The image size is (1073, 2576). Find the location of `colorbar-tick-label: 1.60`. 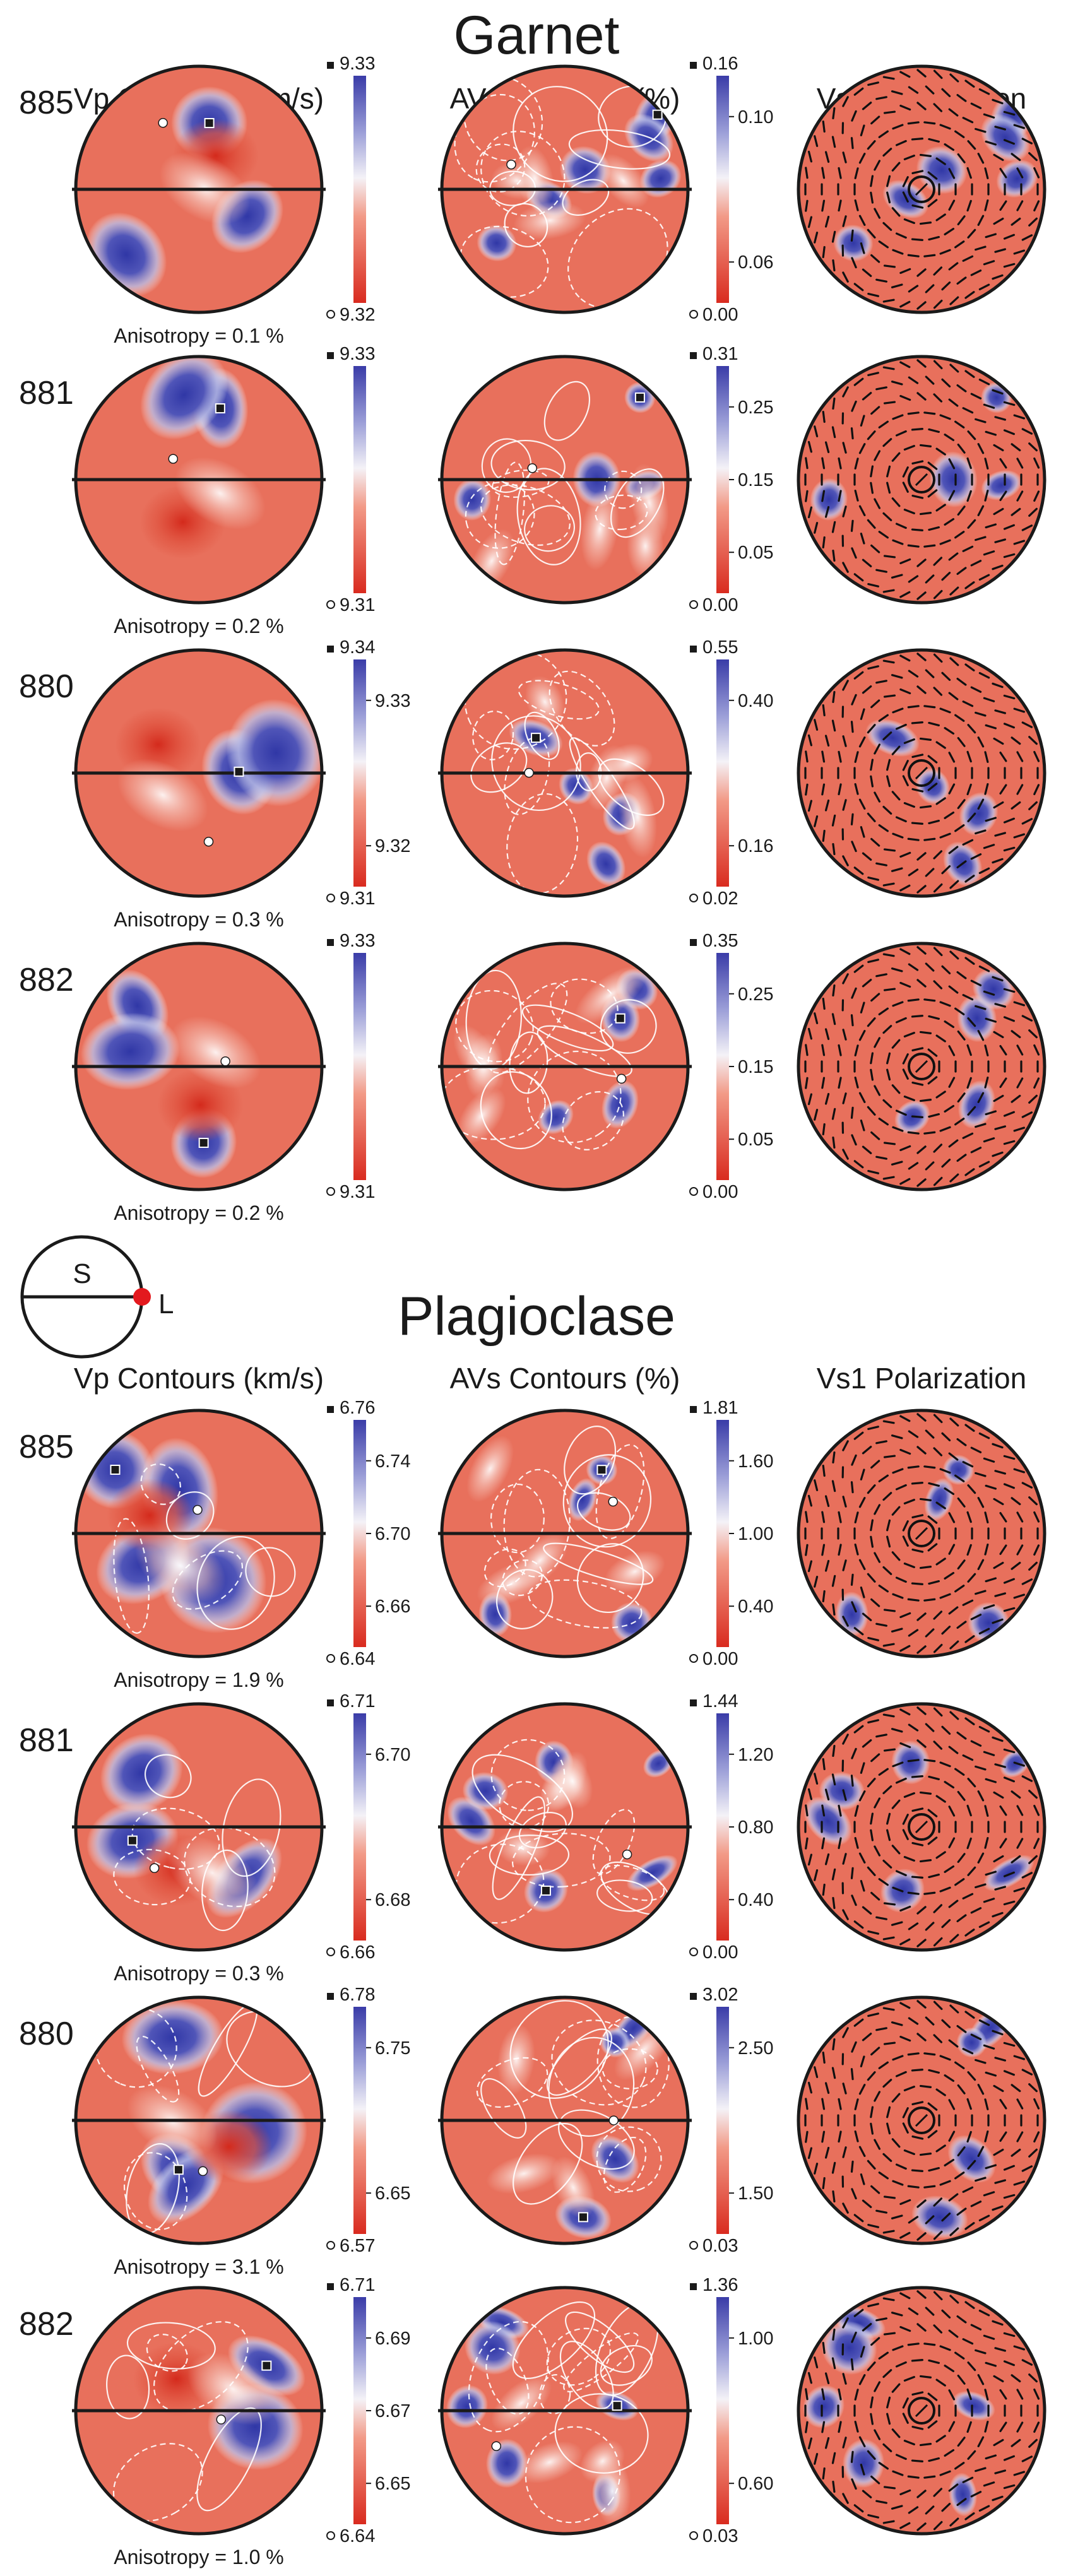

colorbar-tick-label: 1.60 is located at coordinates (755, 1462).